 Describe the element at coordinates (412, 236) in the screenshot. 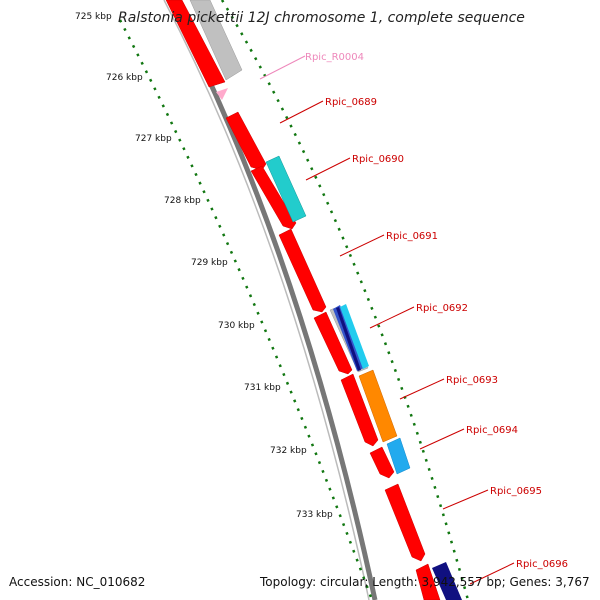

I see `gene-label: Rpic_0691` at that location.